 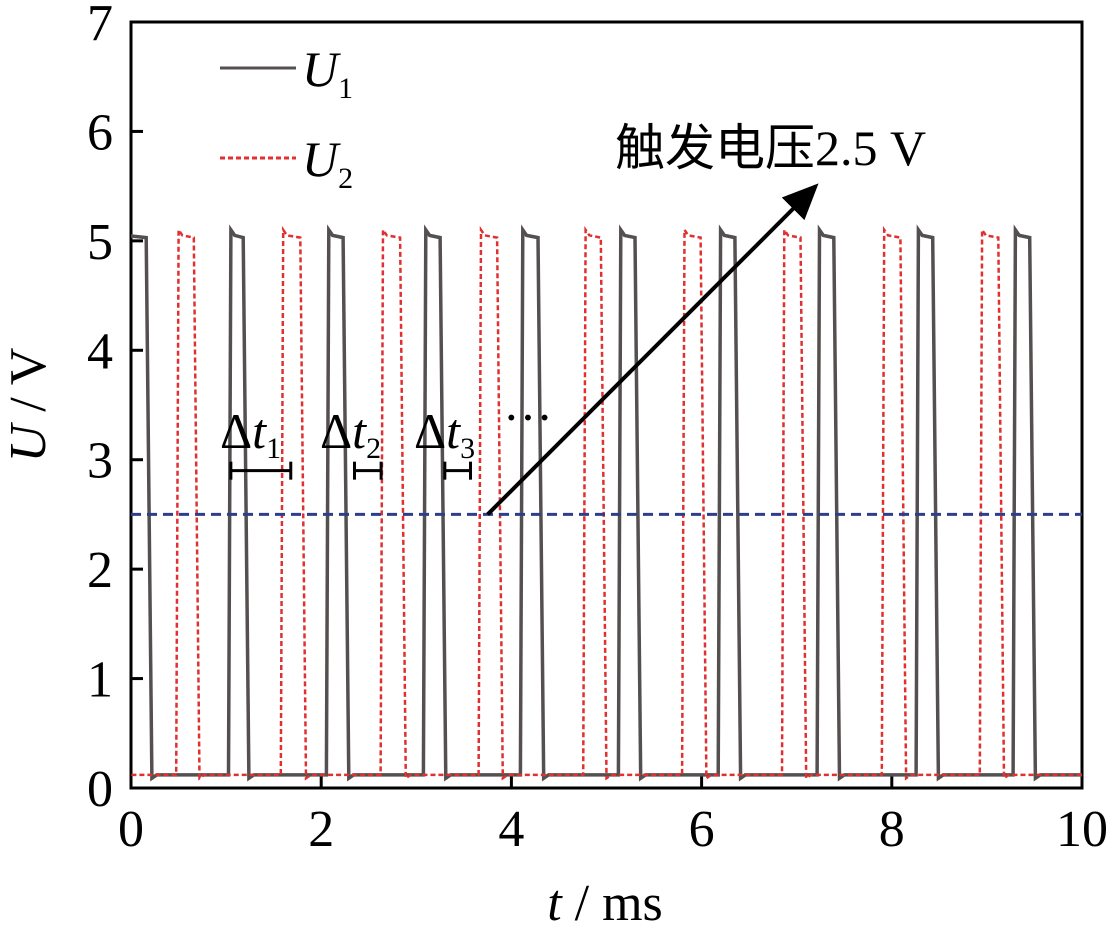 I want to click on x-tick-label: 10, so click(x=1082, y=829).